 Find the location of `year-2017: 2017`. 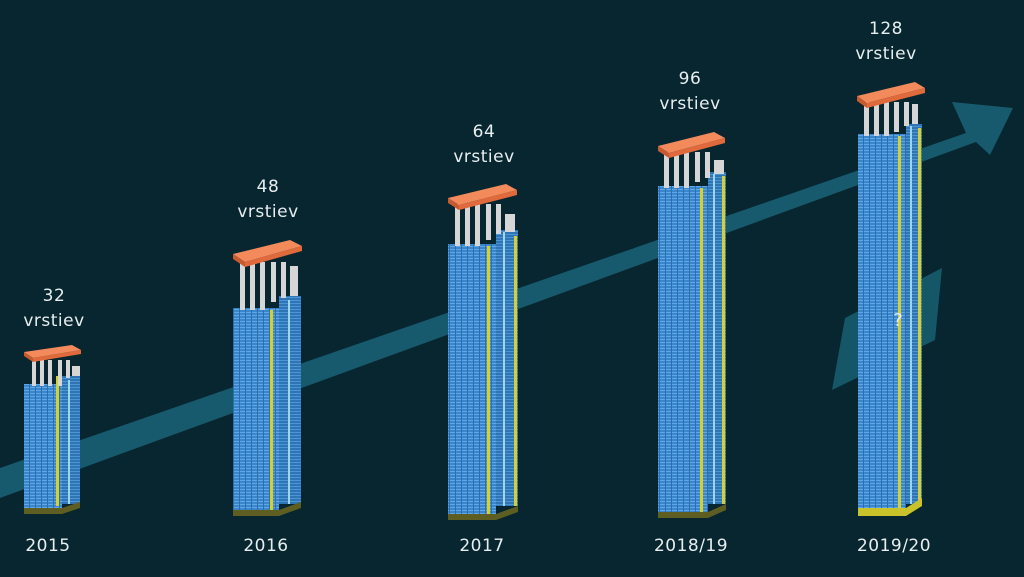

year-2017: 2017 is located at coordinates (482, 546).